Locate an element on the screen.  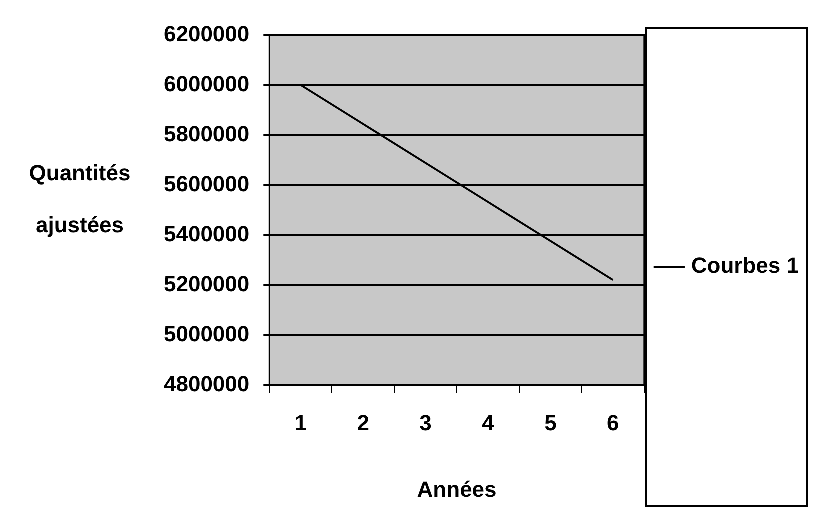
x-tick-label: 2 is located at coordinates (363, 423).